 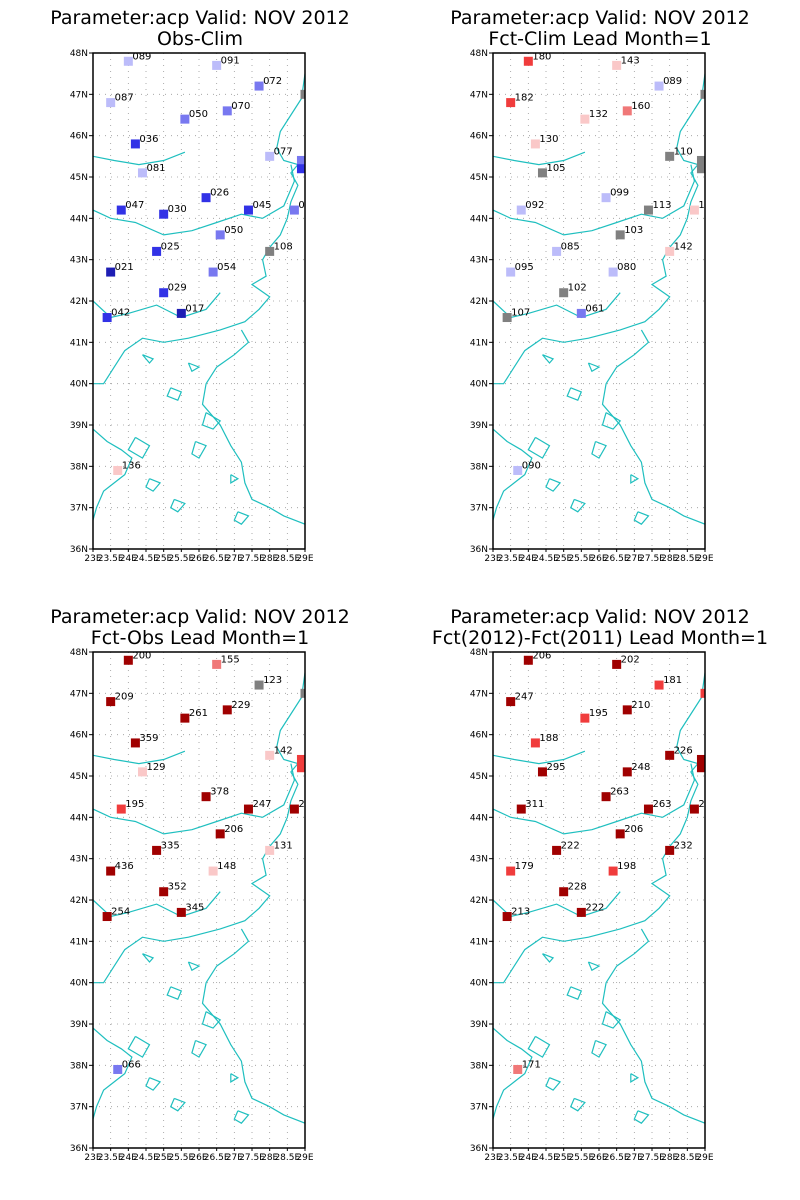 What do you see at coordinates (577, 887) in the screenshot?
I see `station-label: 228` at bounding box center [577, 887].